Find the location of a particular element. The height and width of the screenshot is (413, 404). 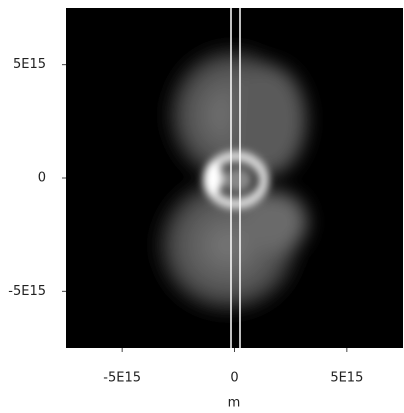

x-tick-label: 0 is located at coordinates (234, 378).